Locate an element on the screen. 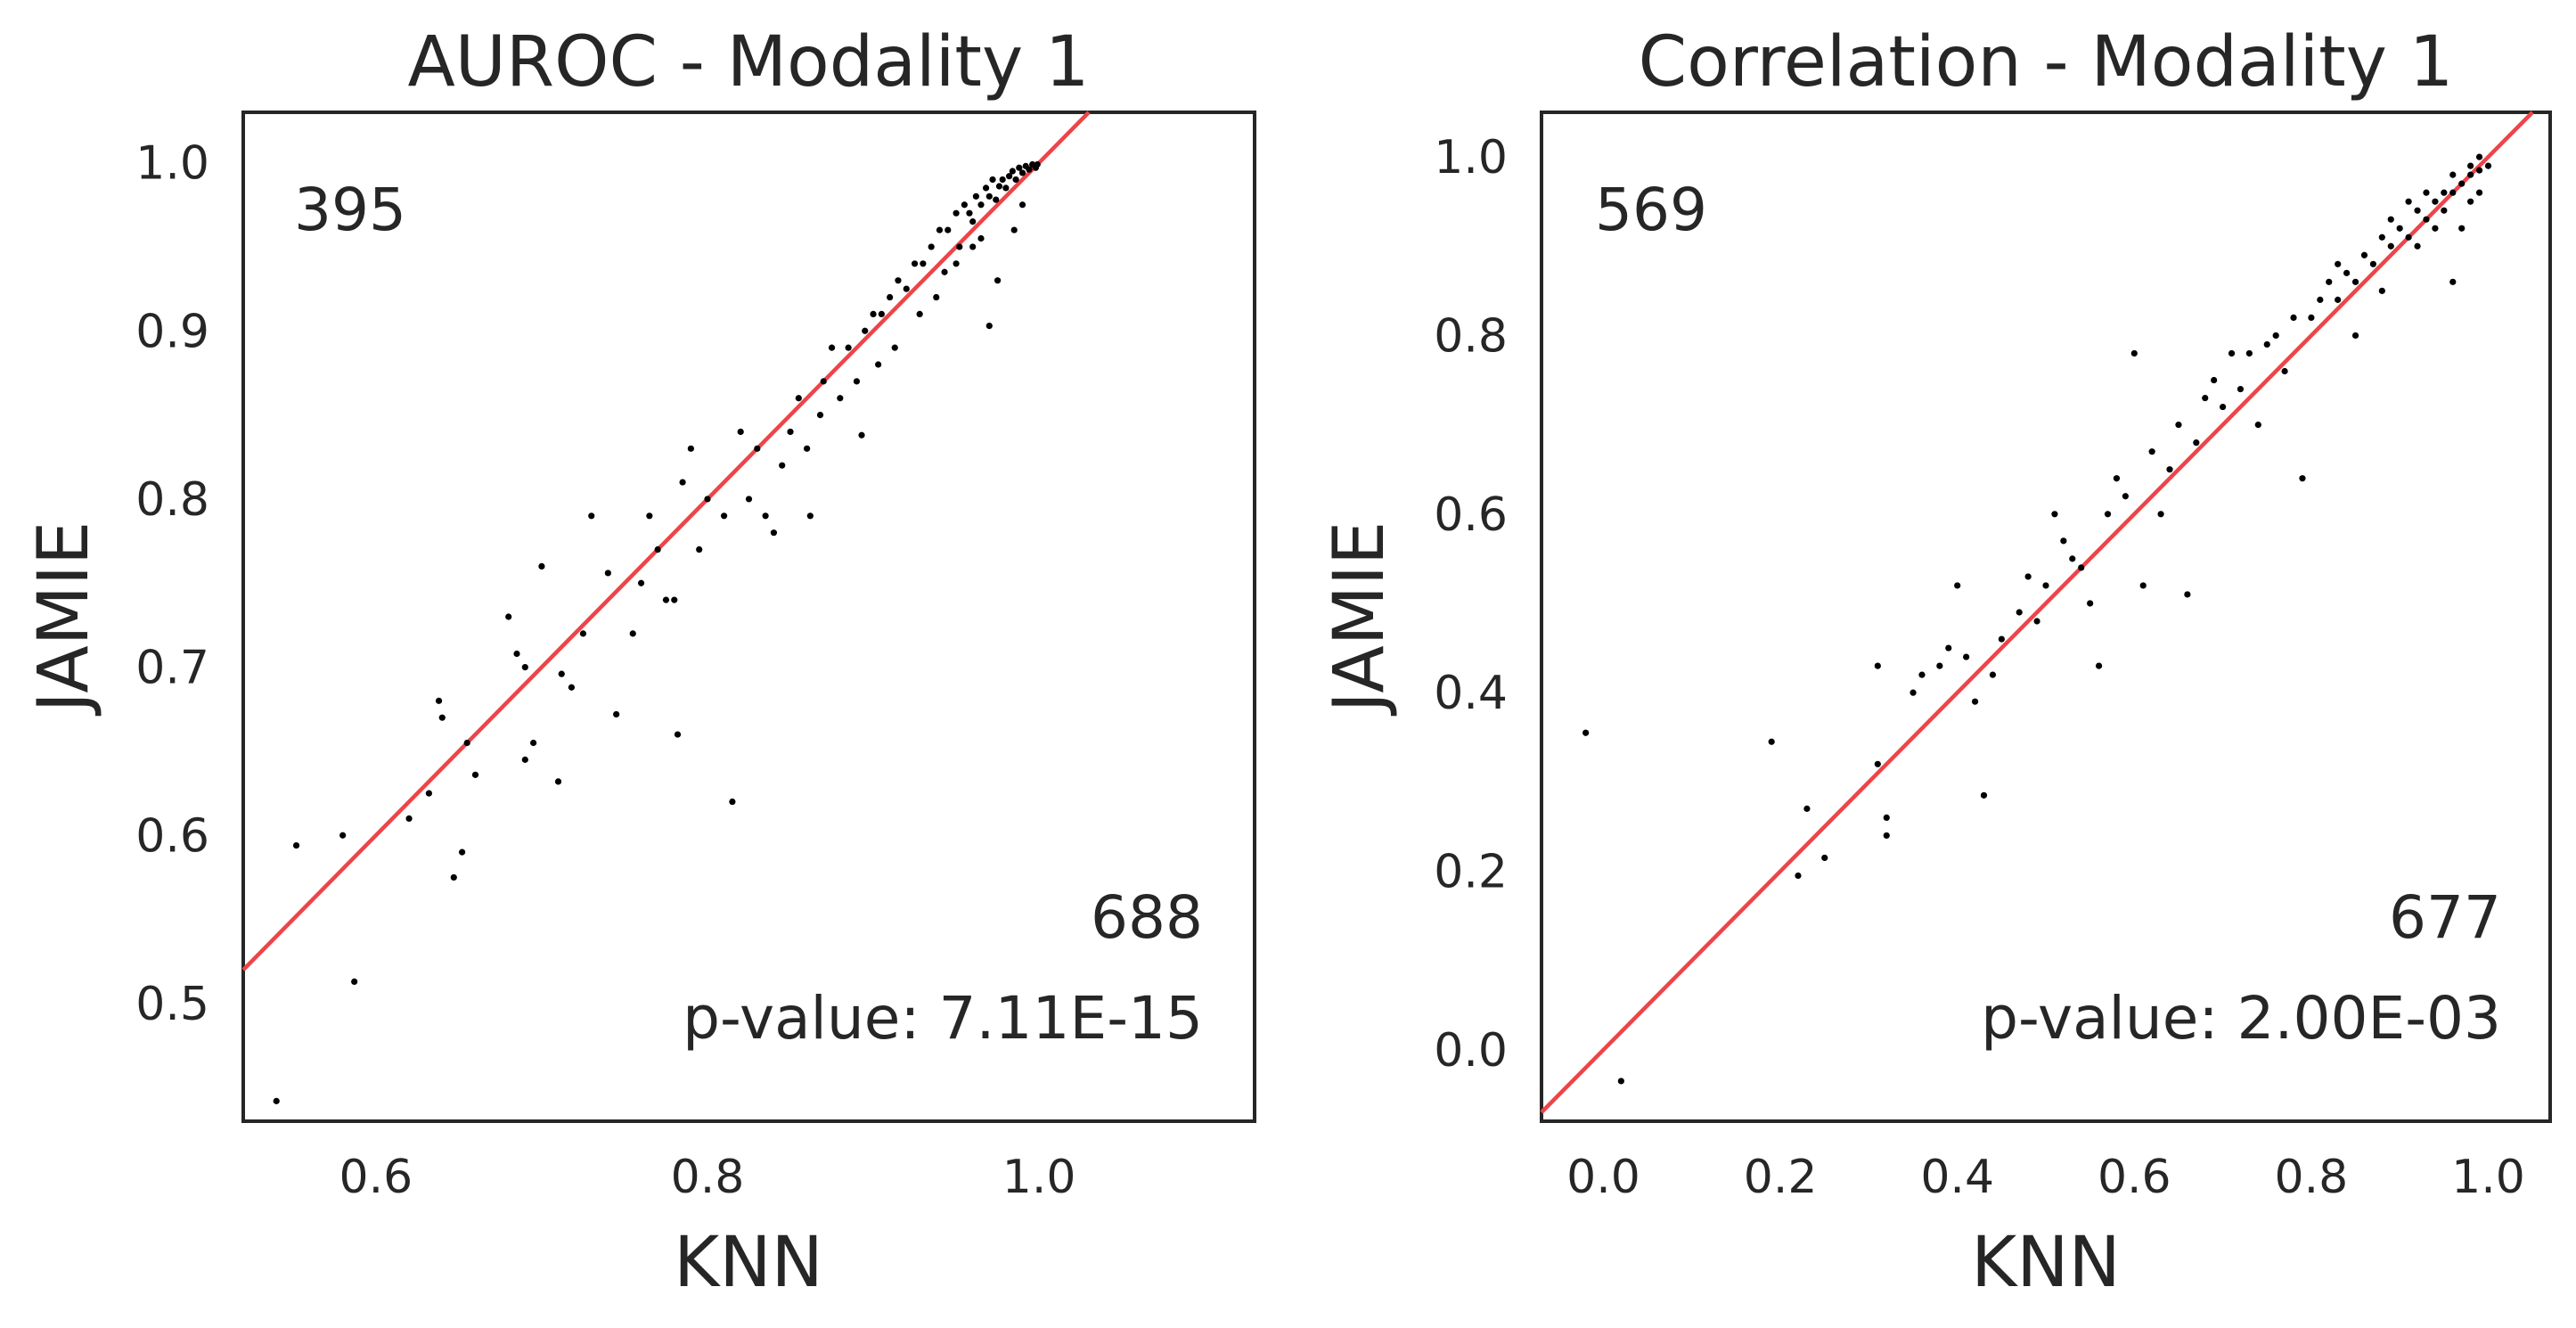 The image size is (2576, 1328). chart-title: Correlation - Modality 1 is located at coordinates (2046, 62).